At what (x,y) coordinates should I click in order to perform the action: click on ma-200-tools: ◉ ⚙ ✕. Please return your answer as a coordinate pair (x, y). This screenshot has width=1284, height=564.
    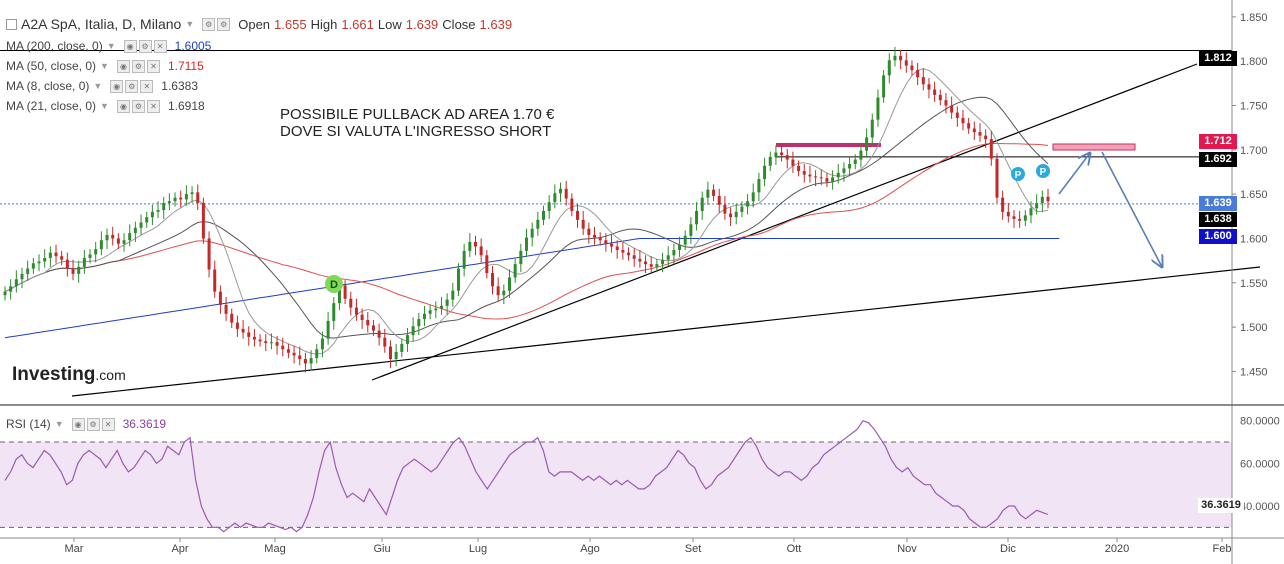
    Looking at the image, I should click on (145, 46).